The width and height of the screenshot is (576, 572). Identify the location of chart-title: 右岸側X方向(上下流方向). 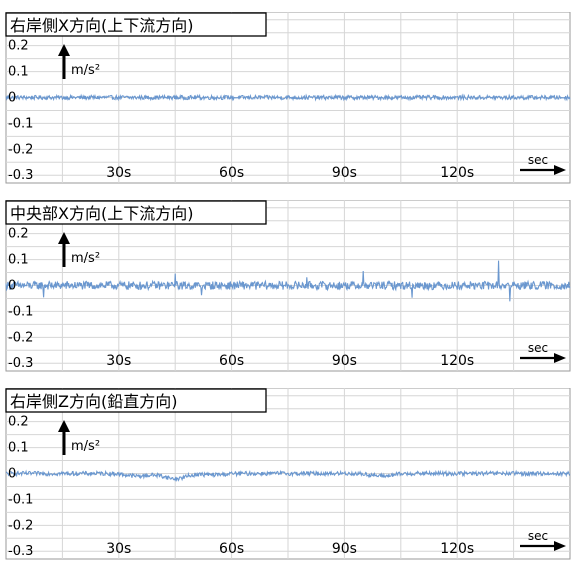
(101, 25).